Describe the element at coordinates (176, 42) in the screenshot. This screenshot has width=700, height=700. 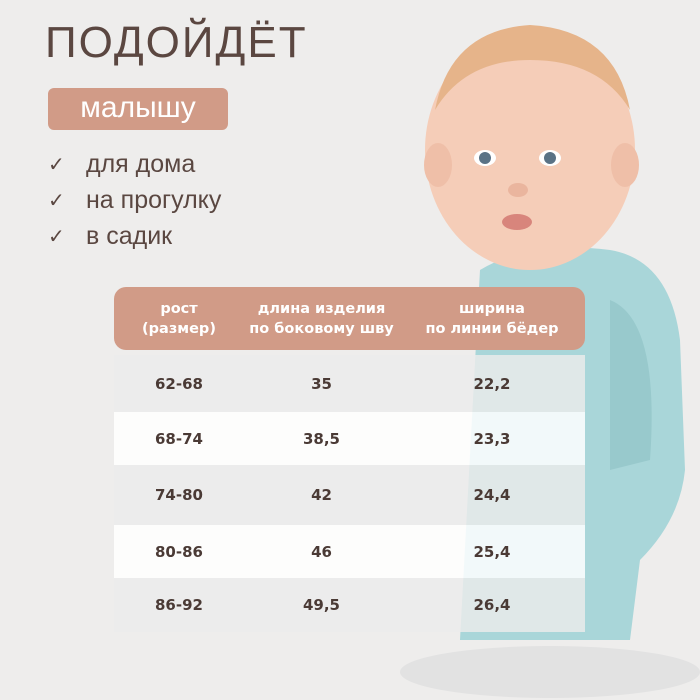
I see `page-title: ПОДОЙДЁТ` at that location.